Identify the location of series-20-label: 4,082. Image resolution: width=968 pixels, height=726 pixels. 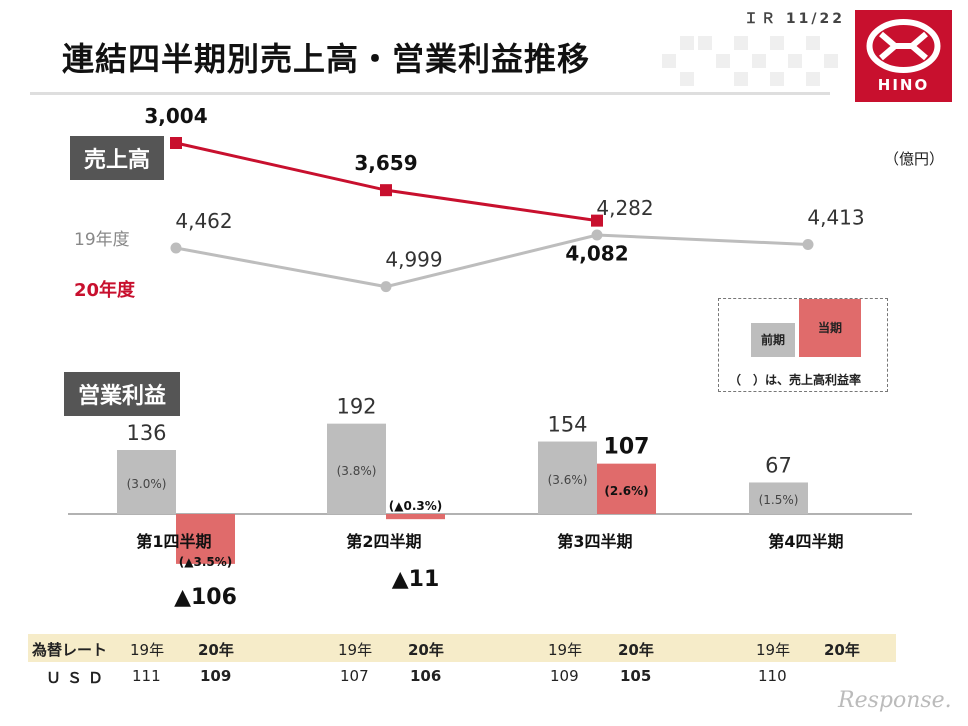
(596, 254).